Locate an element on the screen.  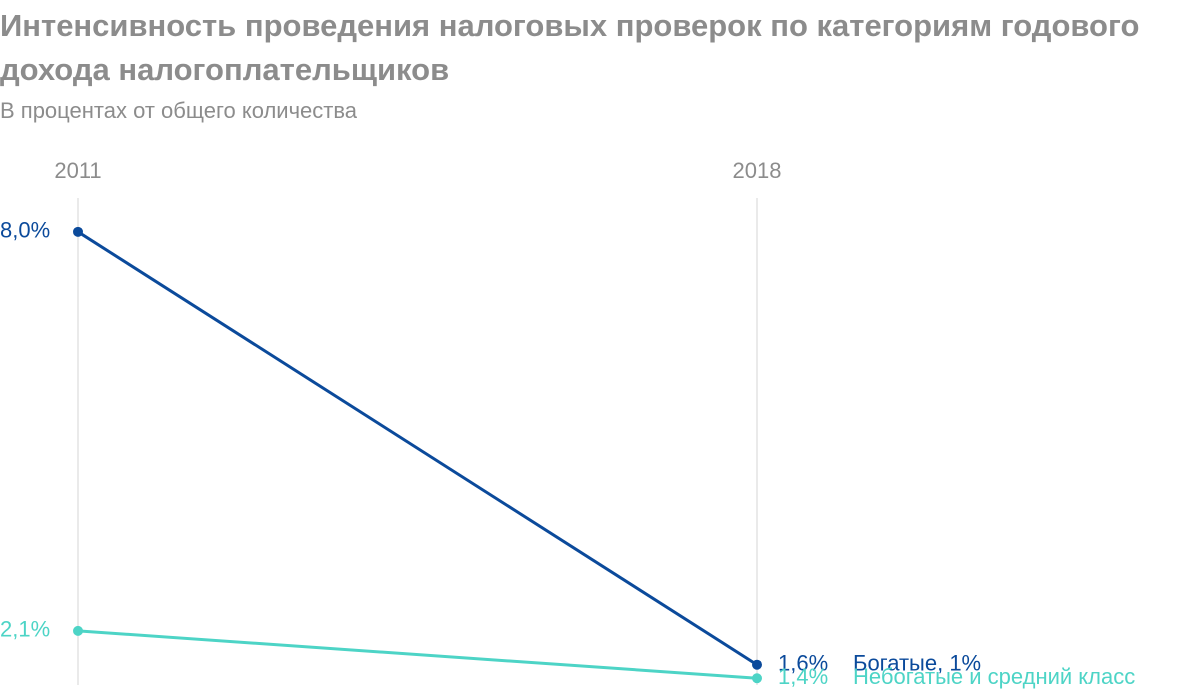
chart-subtitle: В процентах от общего количества is located at coordinates (179, 110).